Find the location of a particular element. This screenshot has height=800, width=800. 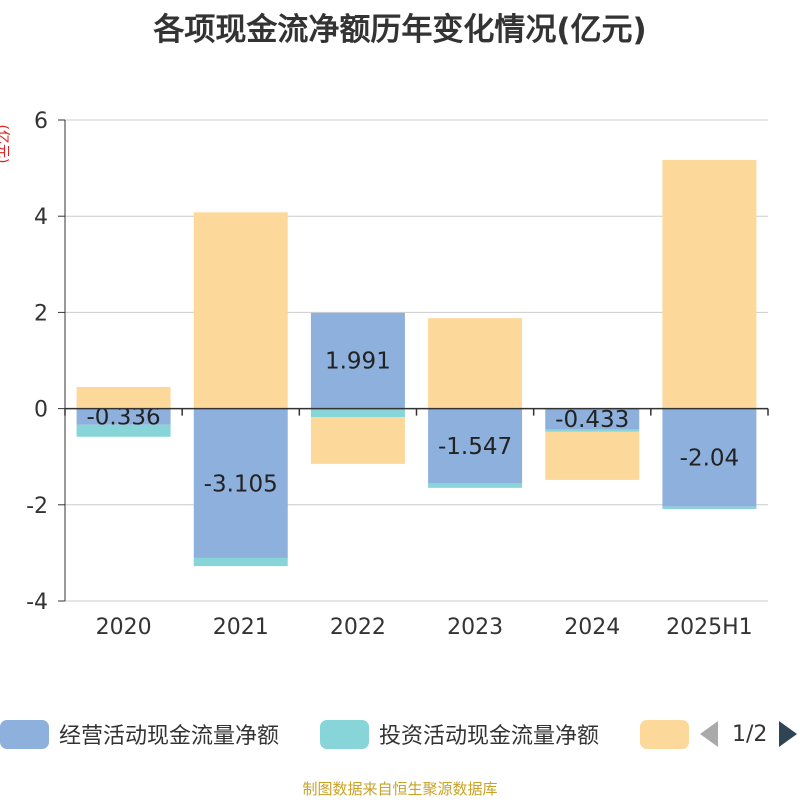

legend-swatch-third is located at coordinates (664, 734).